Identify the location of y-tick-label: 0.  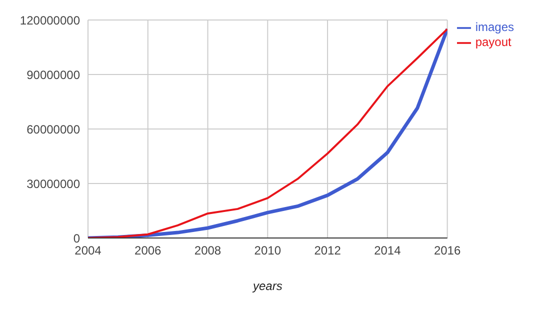
(76, 238).